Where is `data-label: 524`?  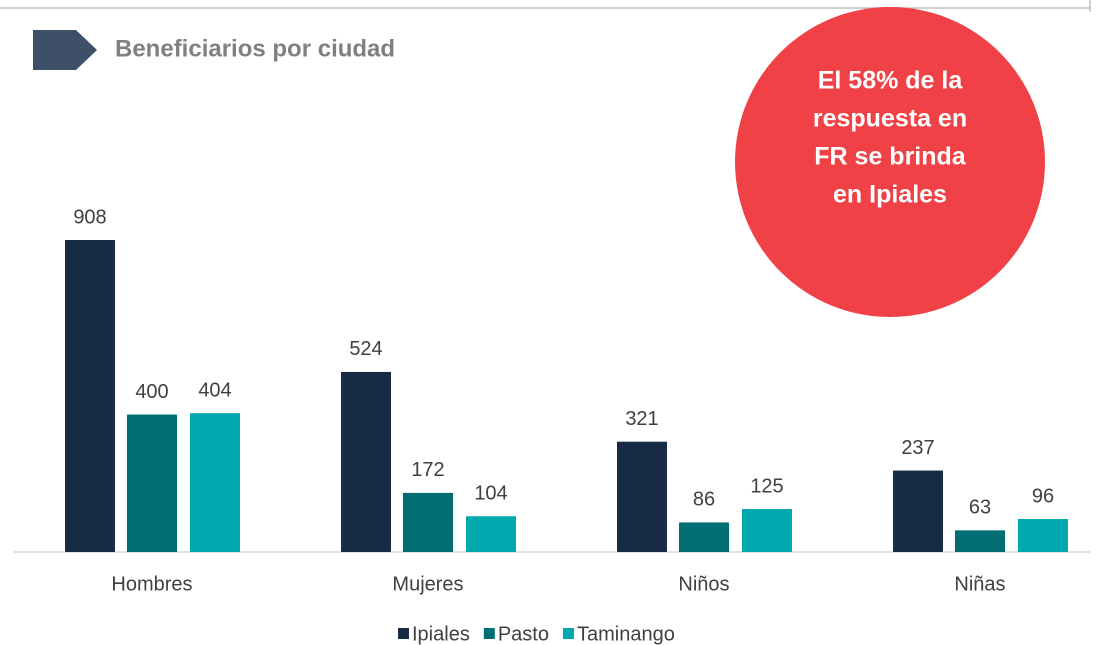
data-label: 524 is located at coordinates (365, 349).